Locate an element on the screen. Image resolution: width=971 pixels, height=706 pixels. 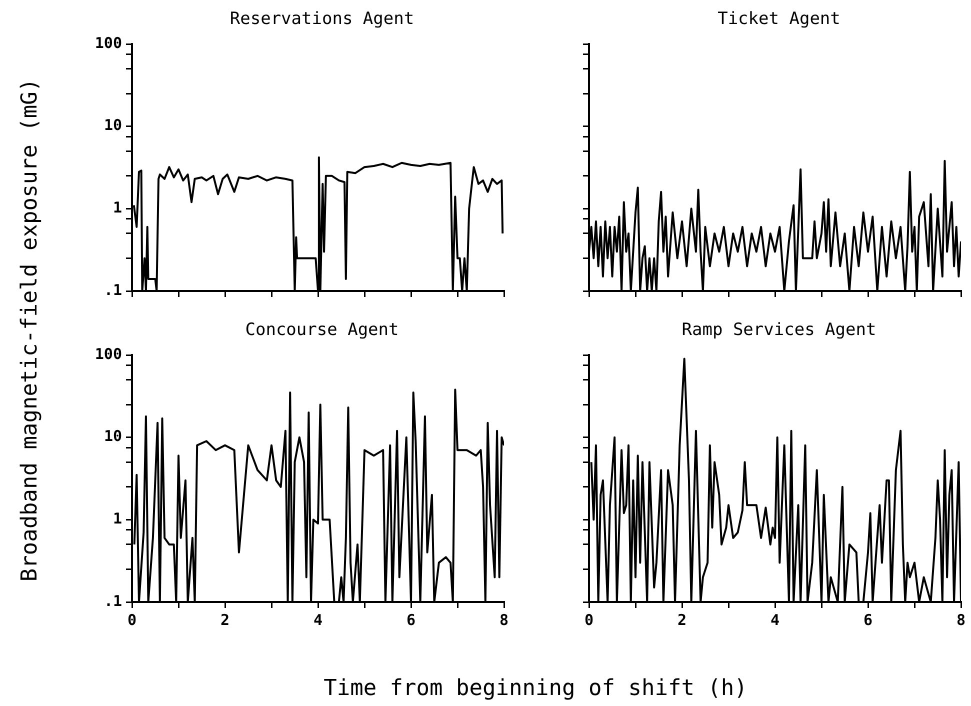
chart-title: Concourse Agent is located at coordinates (322, 330).